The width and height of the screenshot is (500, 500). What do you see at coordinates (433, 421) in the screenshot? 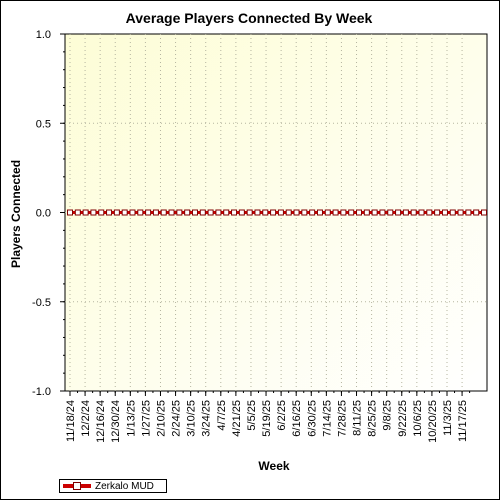
I see `x-tick-label: 10/20/25` at bounding box center [433, 421].